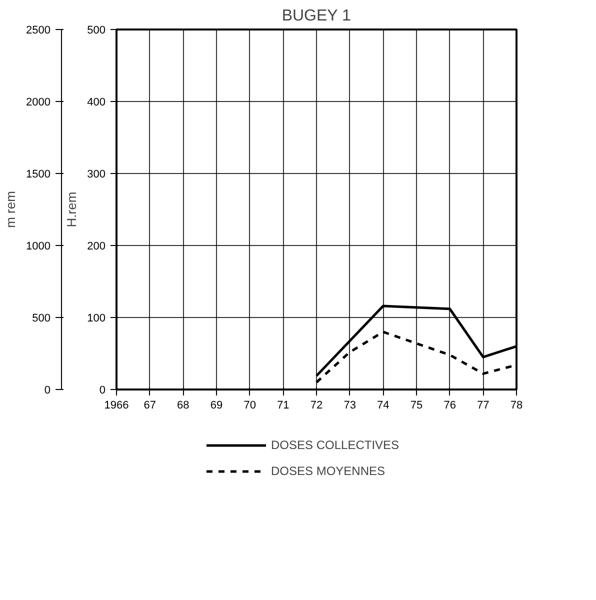 This screenshot has width=596, height=600. I want to click on x-tick-label: 67, so click(150, 406).